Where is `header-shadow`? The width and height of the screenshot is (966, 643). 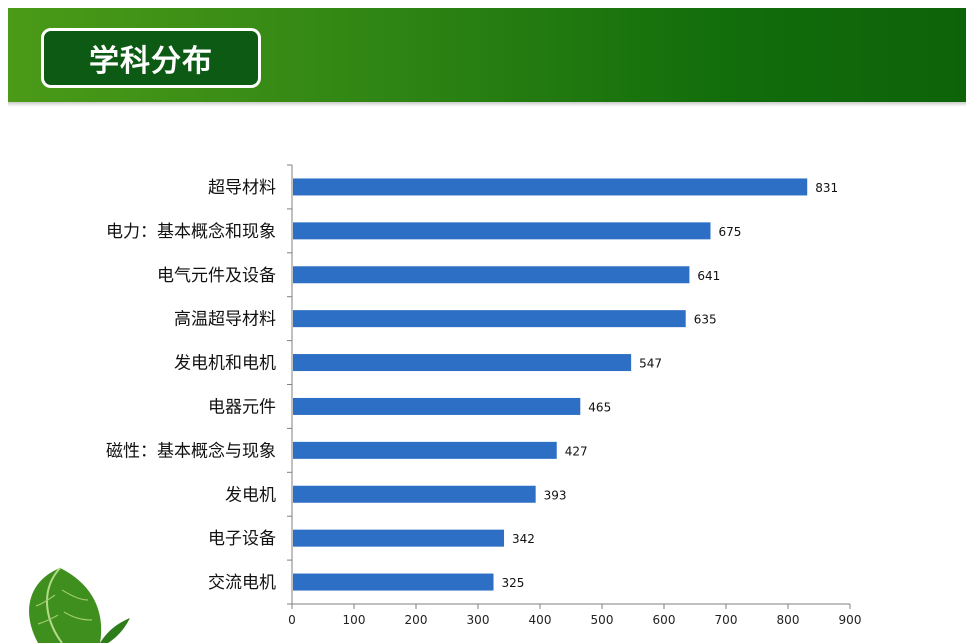 header-shadow is located at coordinates (487, 104).